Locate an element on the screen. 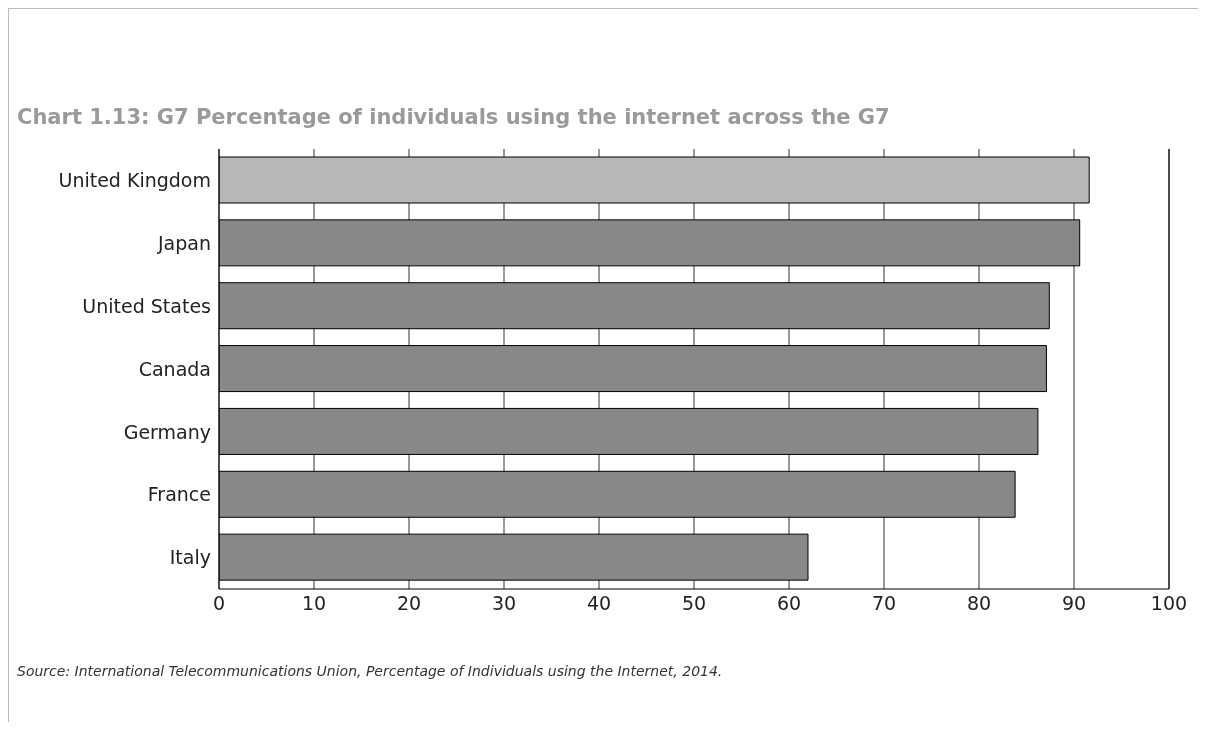 The width and height of the screenshot is (1205, 729). x-tick-label: 50 is located at coordinates (694, 603).